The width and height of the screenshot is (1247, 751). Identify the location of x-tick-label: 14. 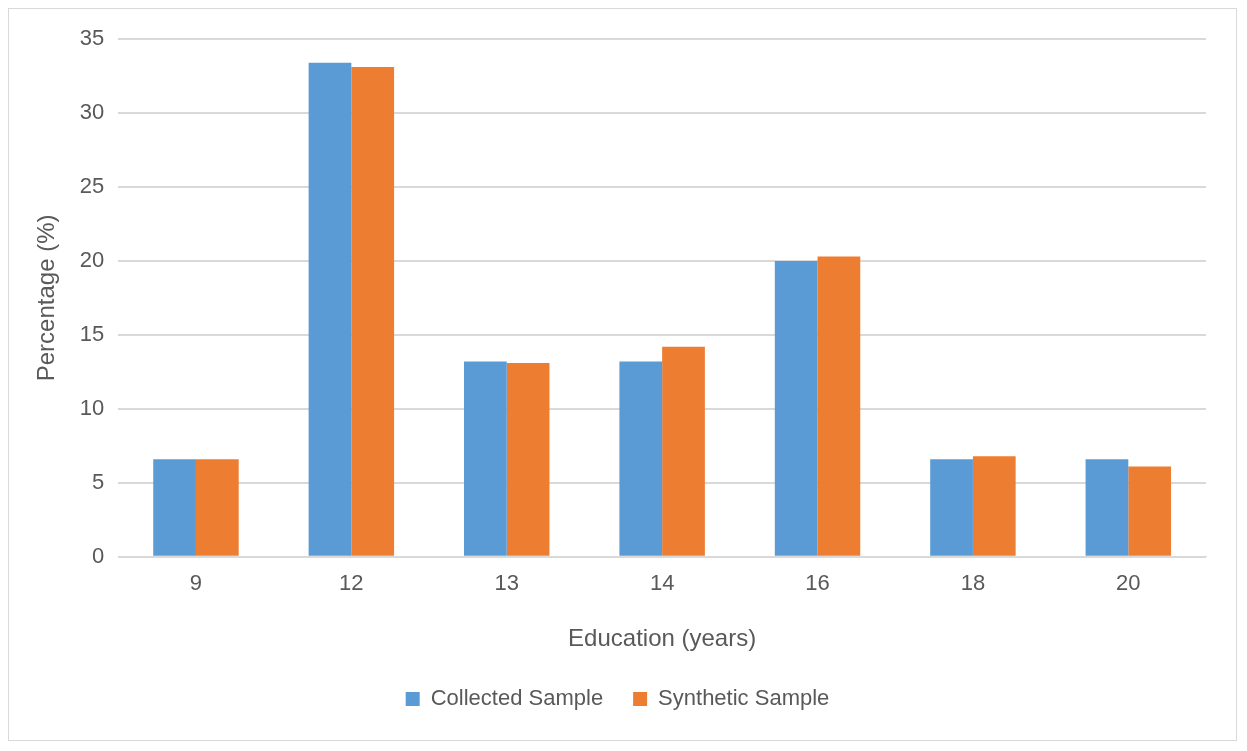
(662, 583).